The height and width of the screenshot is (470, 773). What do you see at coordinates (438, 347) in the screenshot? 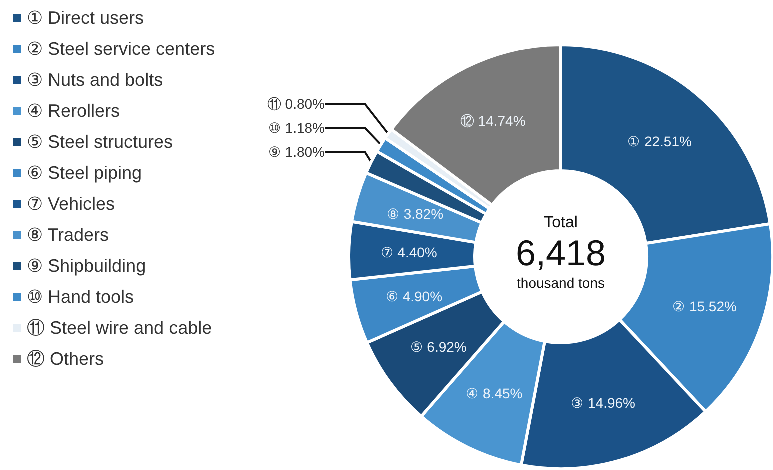
I see `data-label: ⑤ 6.92%` at bounding box center [438, 347].